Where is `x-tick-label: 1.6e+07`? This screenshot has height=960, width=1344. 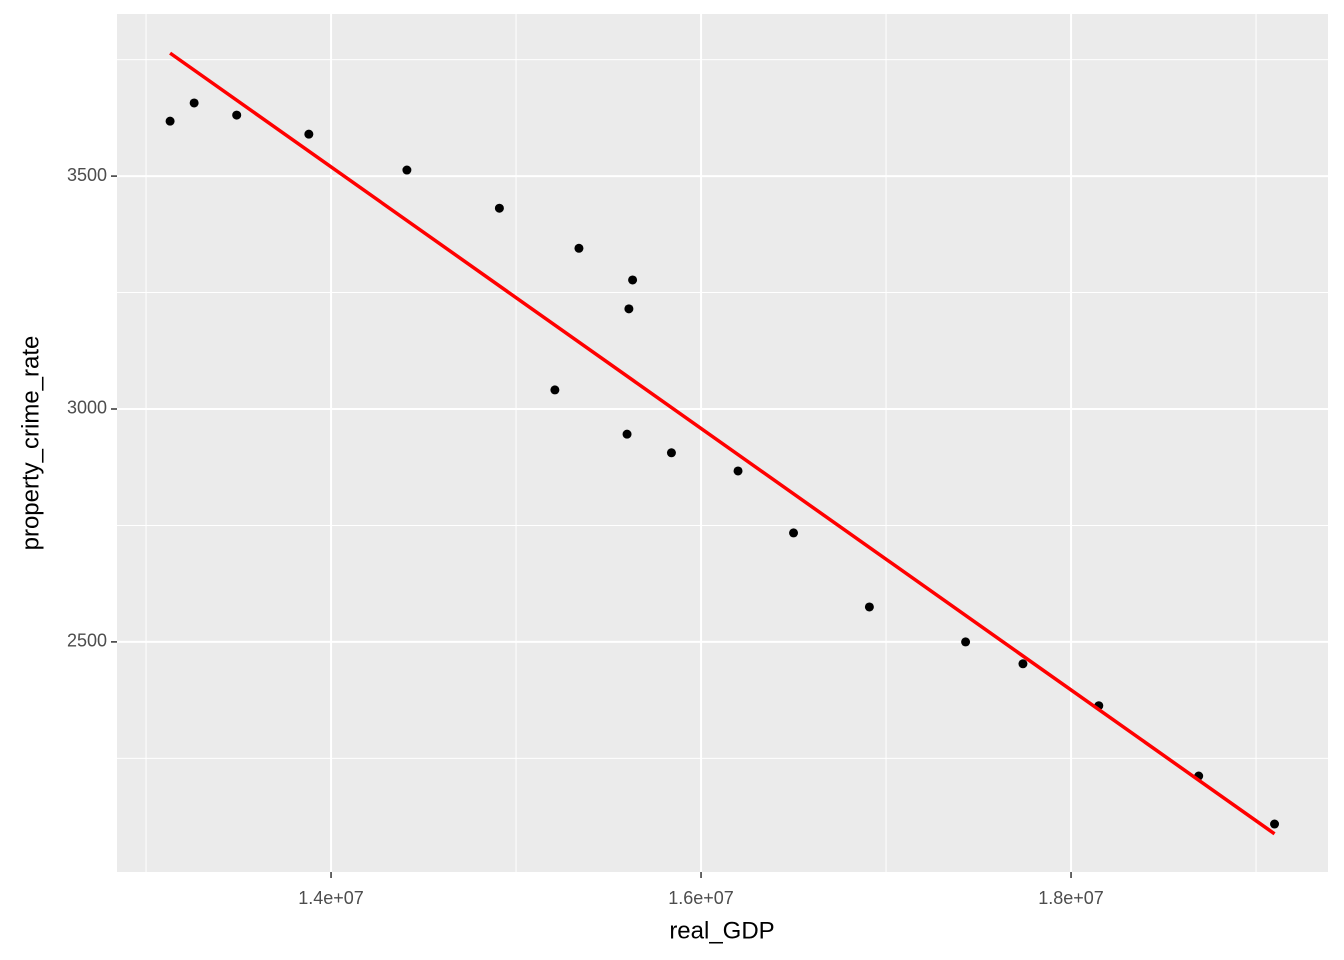
x-tick-label: 1.6e+07 is located at coordinates (701, 898).